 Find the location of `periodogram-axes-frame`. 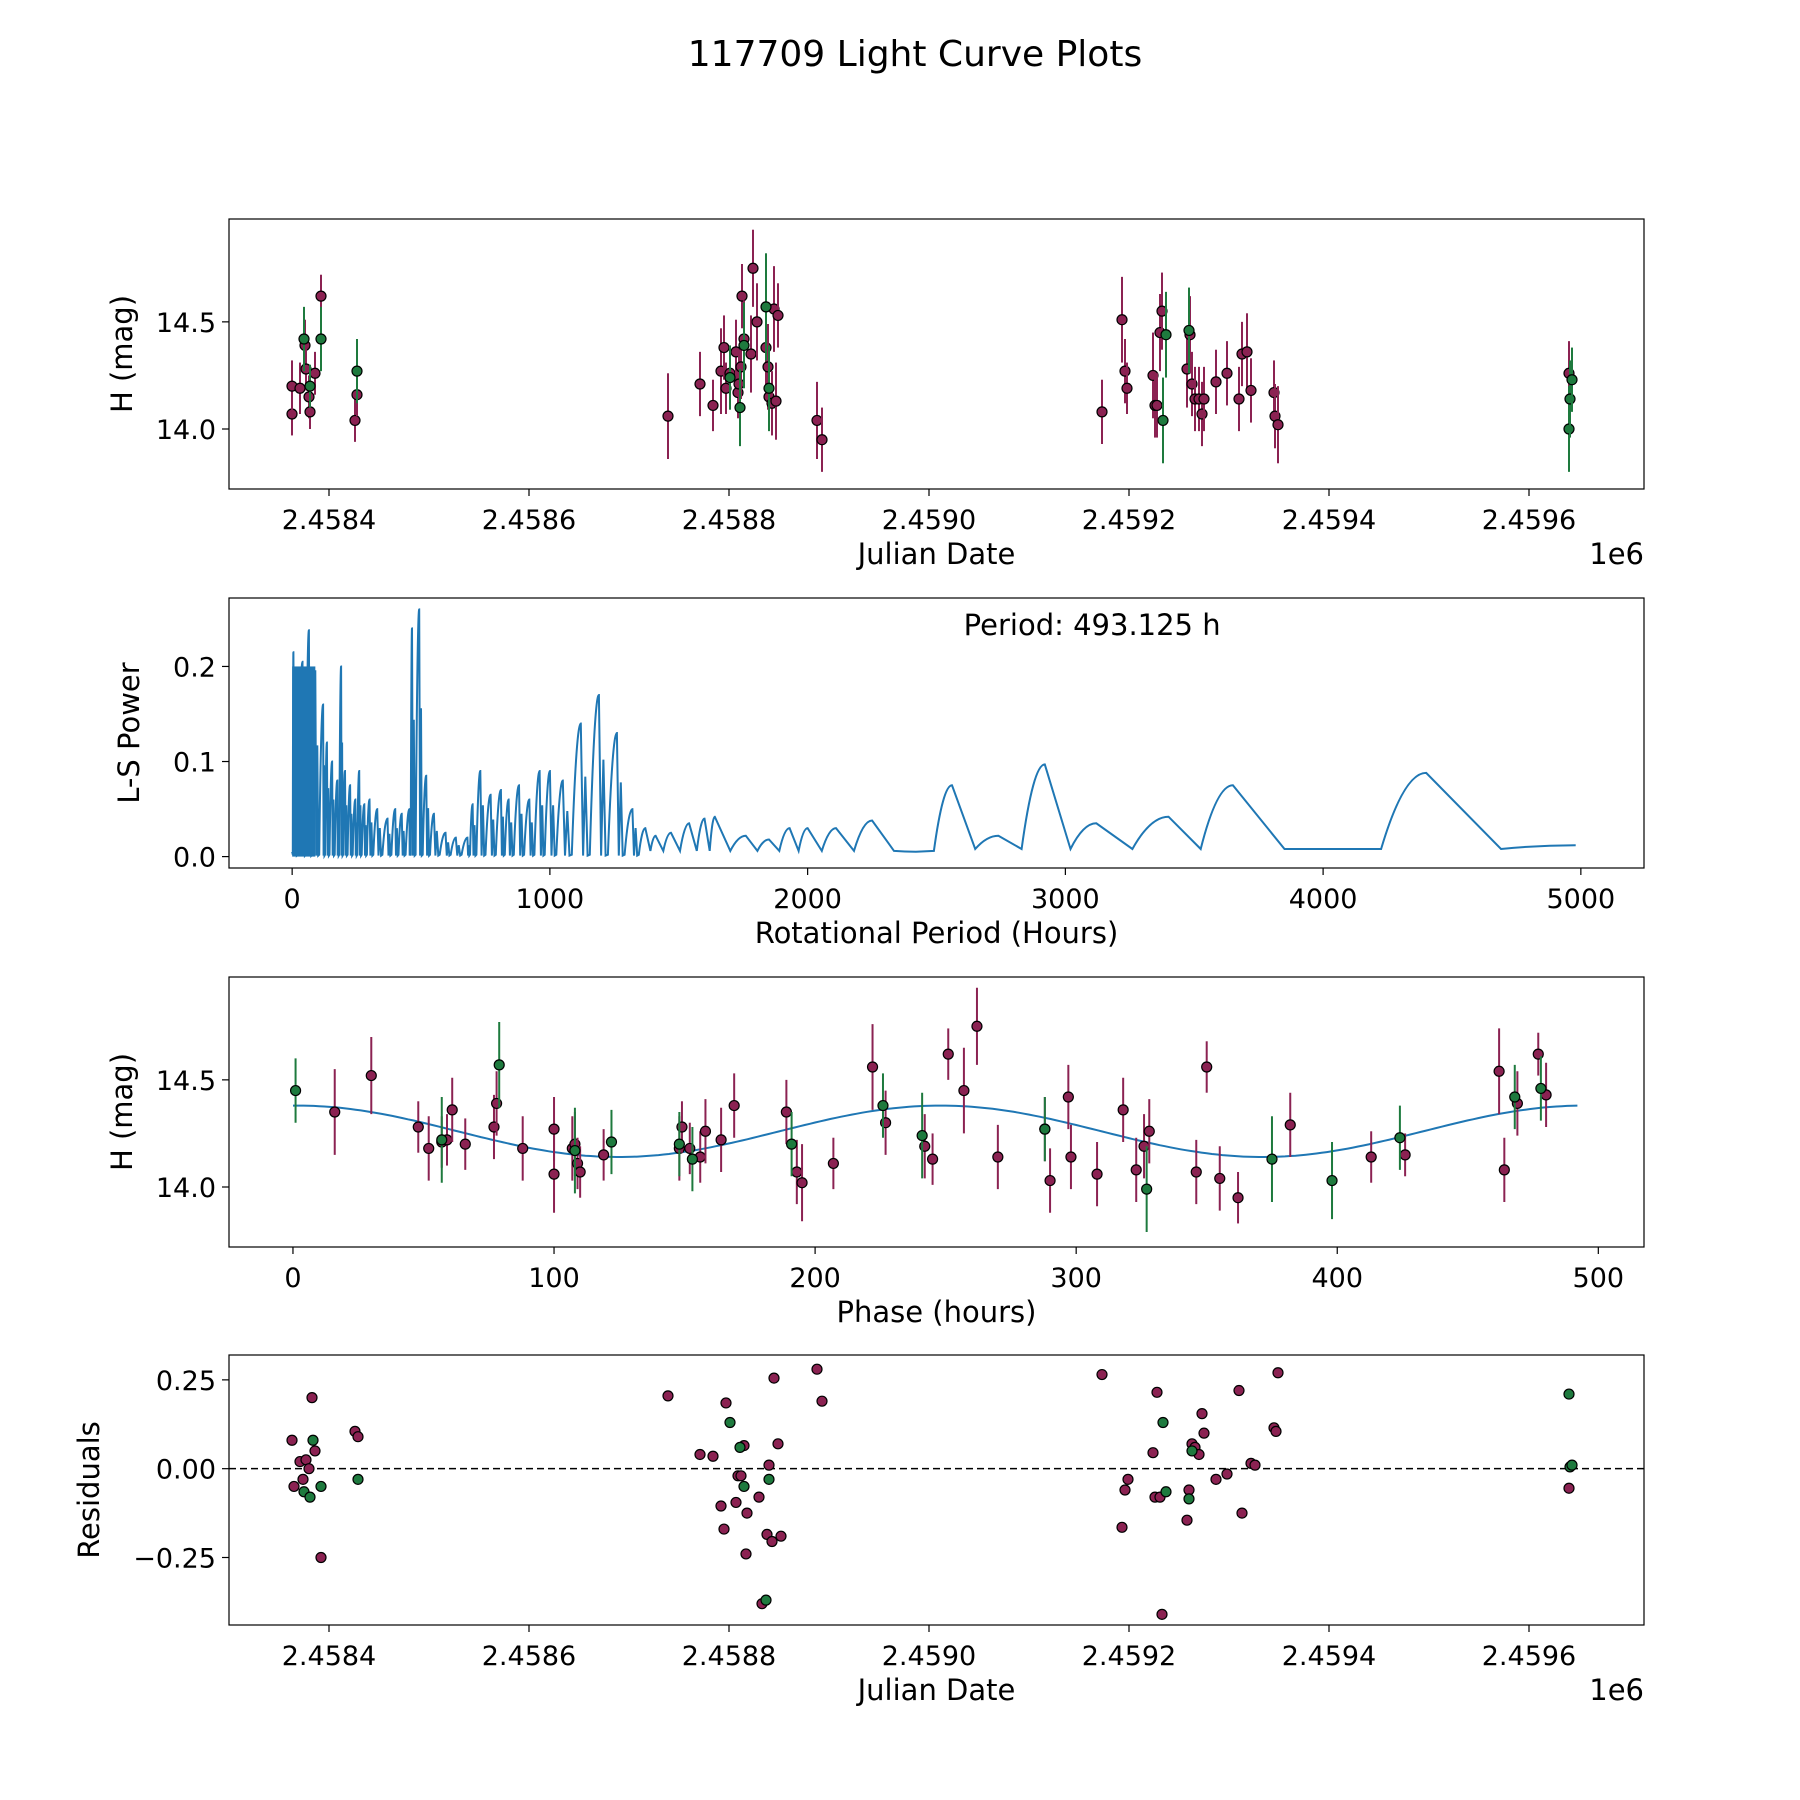

periodogram-axes-frame is located at coordinates (936, 733).